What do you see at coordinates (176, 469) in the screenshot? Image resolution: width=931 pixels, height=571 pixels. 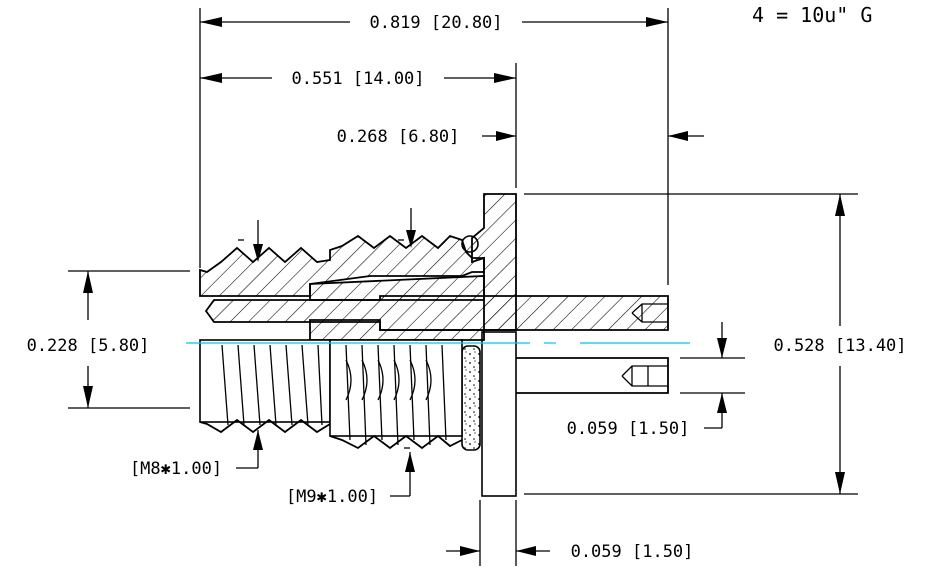 I see `callout-thread-m8-label: [M8✱1.00]` at bounding box center [176, 469].